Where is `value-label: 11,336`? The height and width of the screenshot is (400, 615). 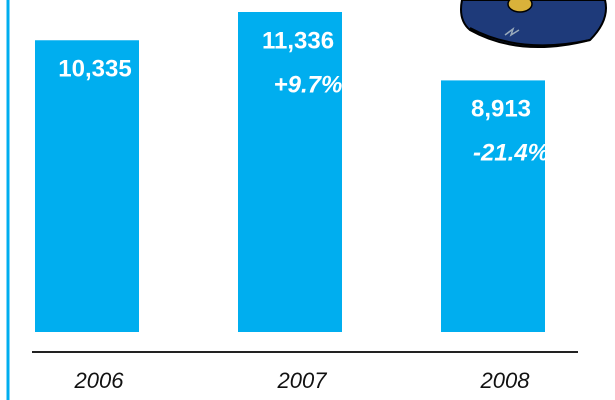 value-label: 11,336 is located at coordinates (298, 40).